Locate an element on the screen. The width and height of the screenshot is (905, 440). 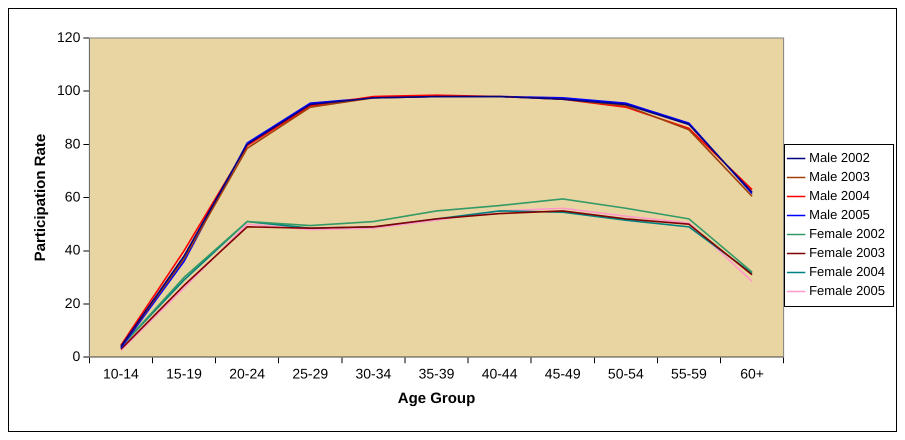
legend-label: Male 2003 is located at coordinates (839, 176).